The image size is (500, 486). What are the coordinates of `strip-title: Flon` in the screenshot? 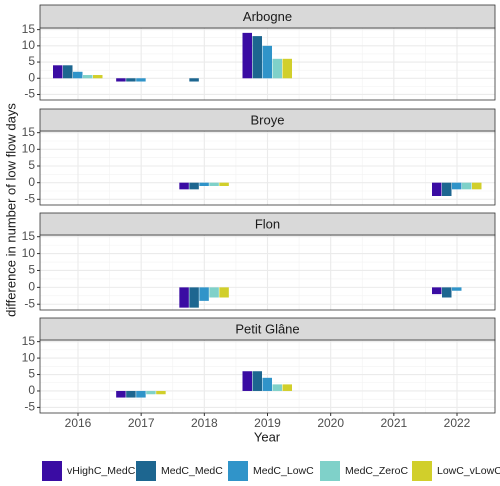 It's located at (267, 223).